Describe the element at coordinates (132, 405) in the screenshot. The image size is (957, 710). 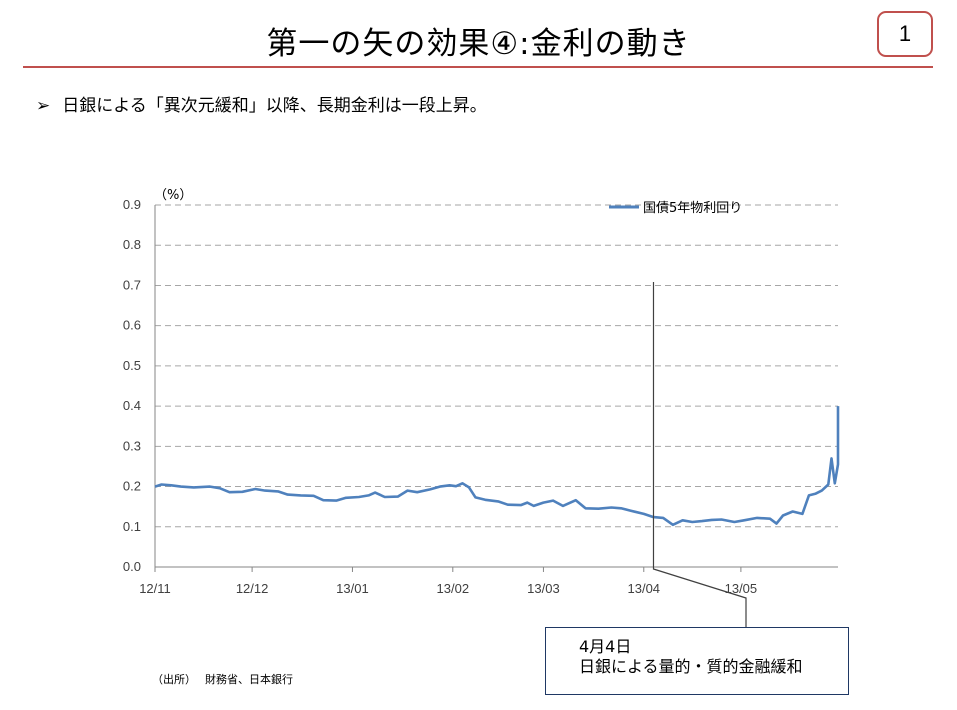
I see `y-tick-label: 0.4` at that location.